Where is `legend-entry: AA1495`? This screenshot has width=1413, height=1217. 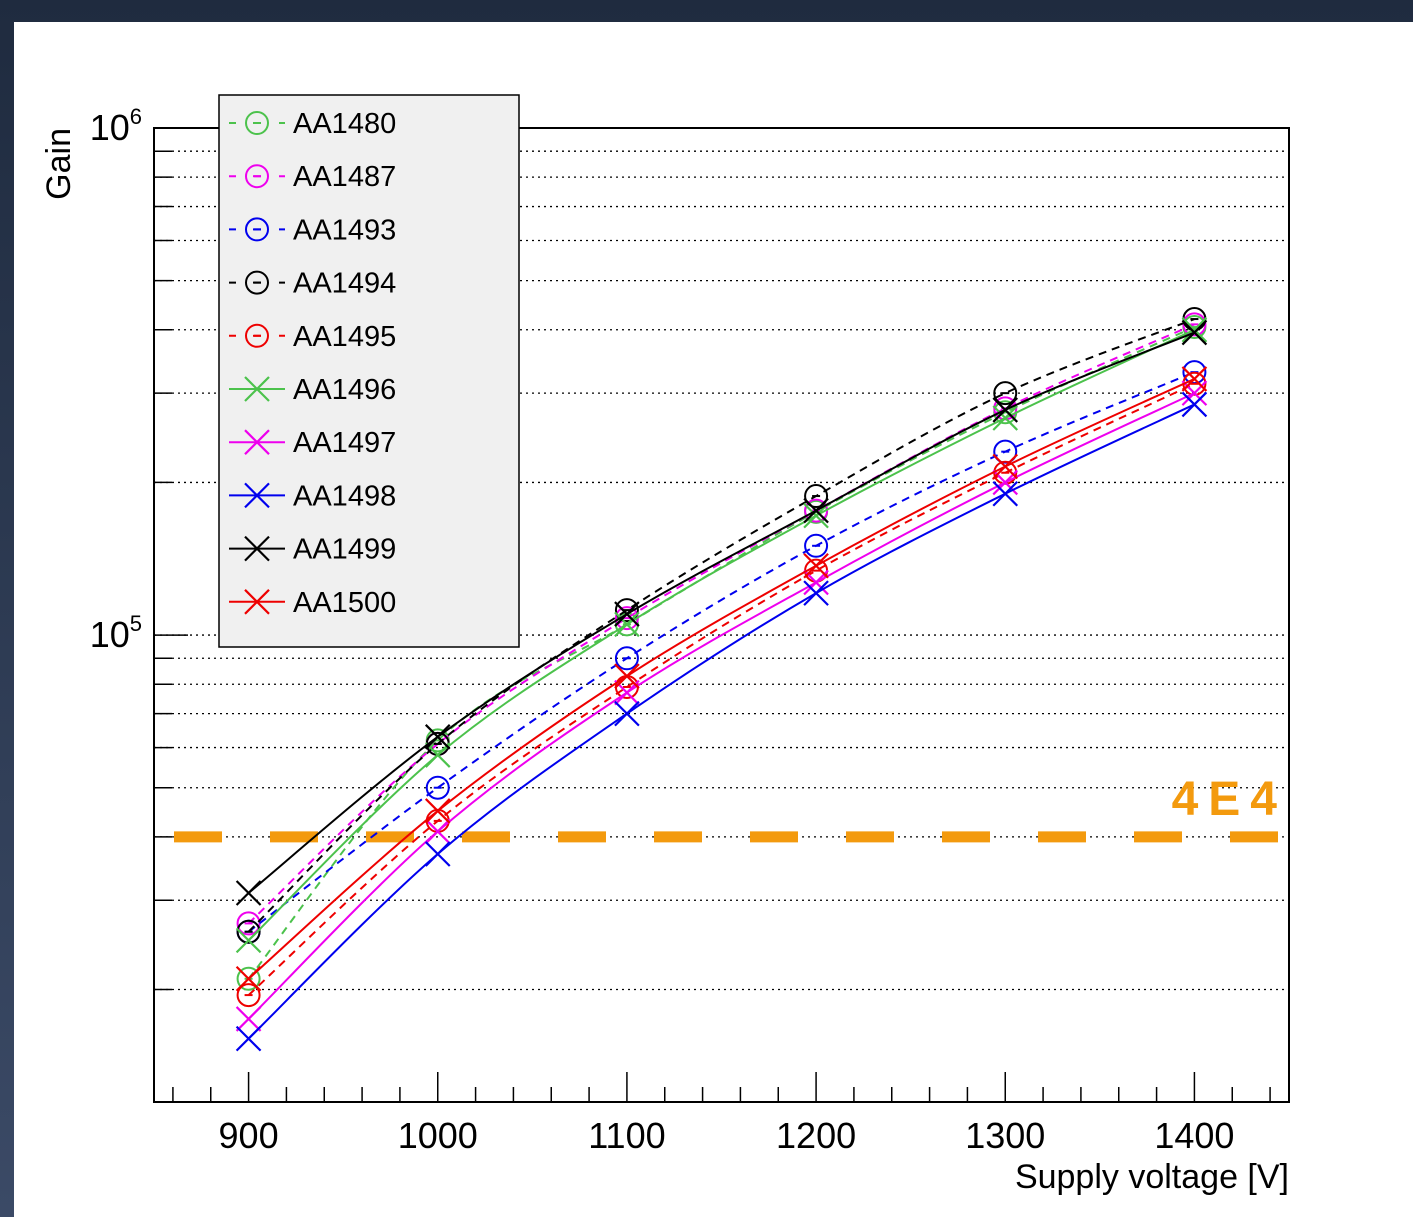
legend-entry: AA1495 is located at coordinates (312, 337).